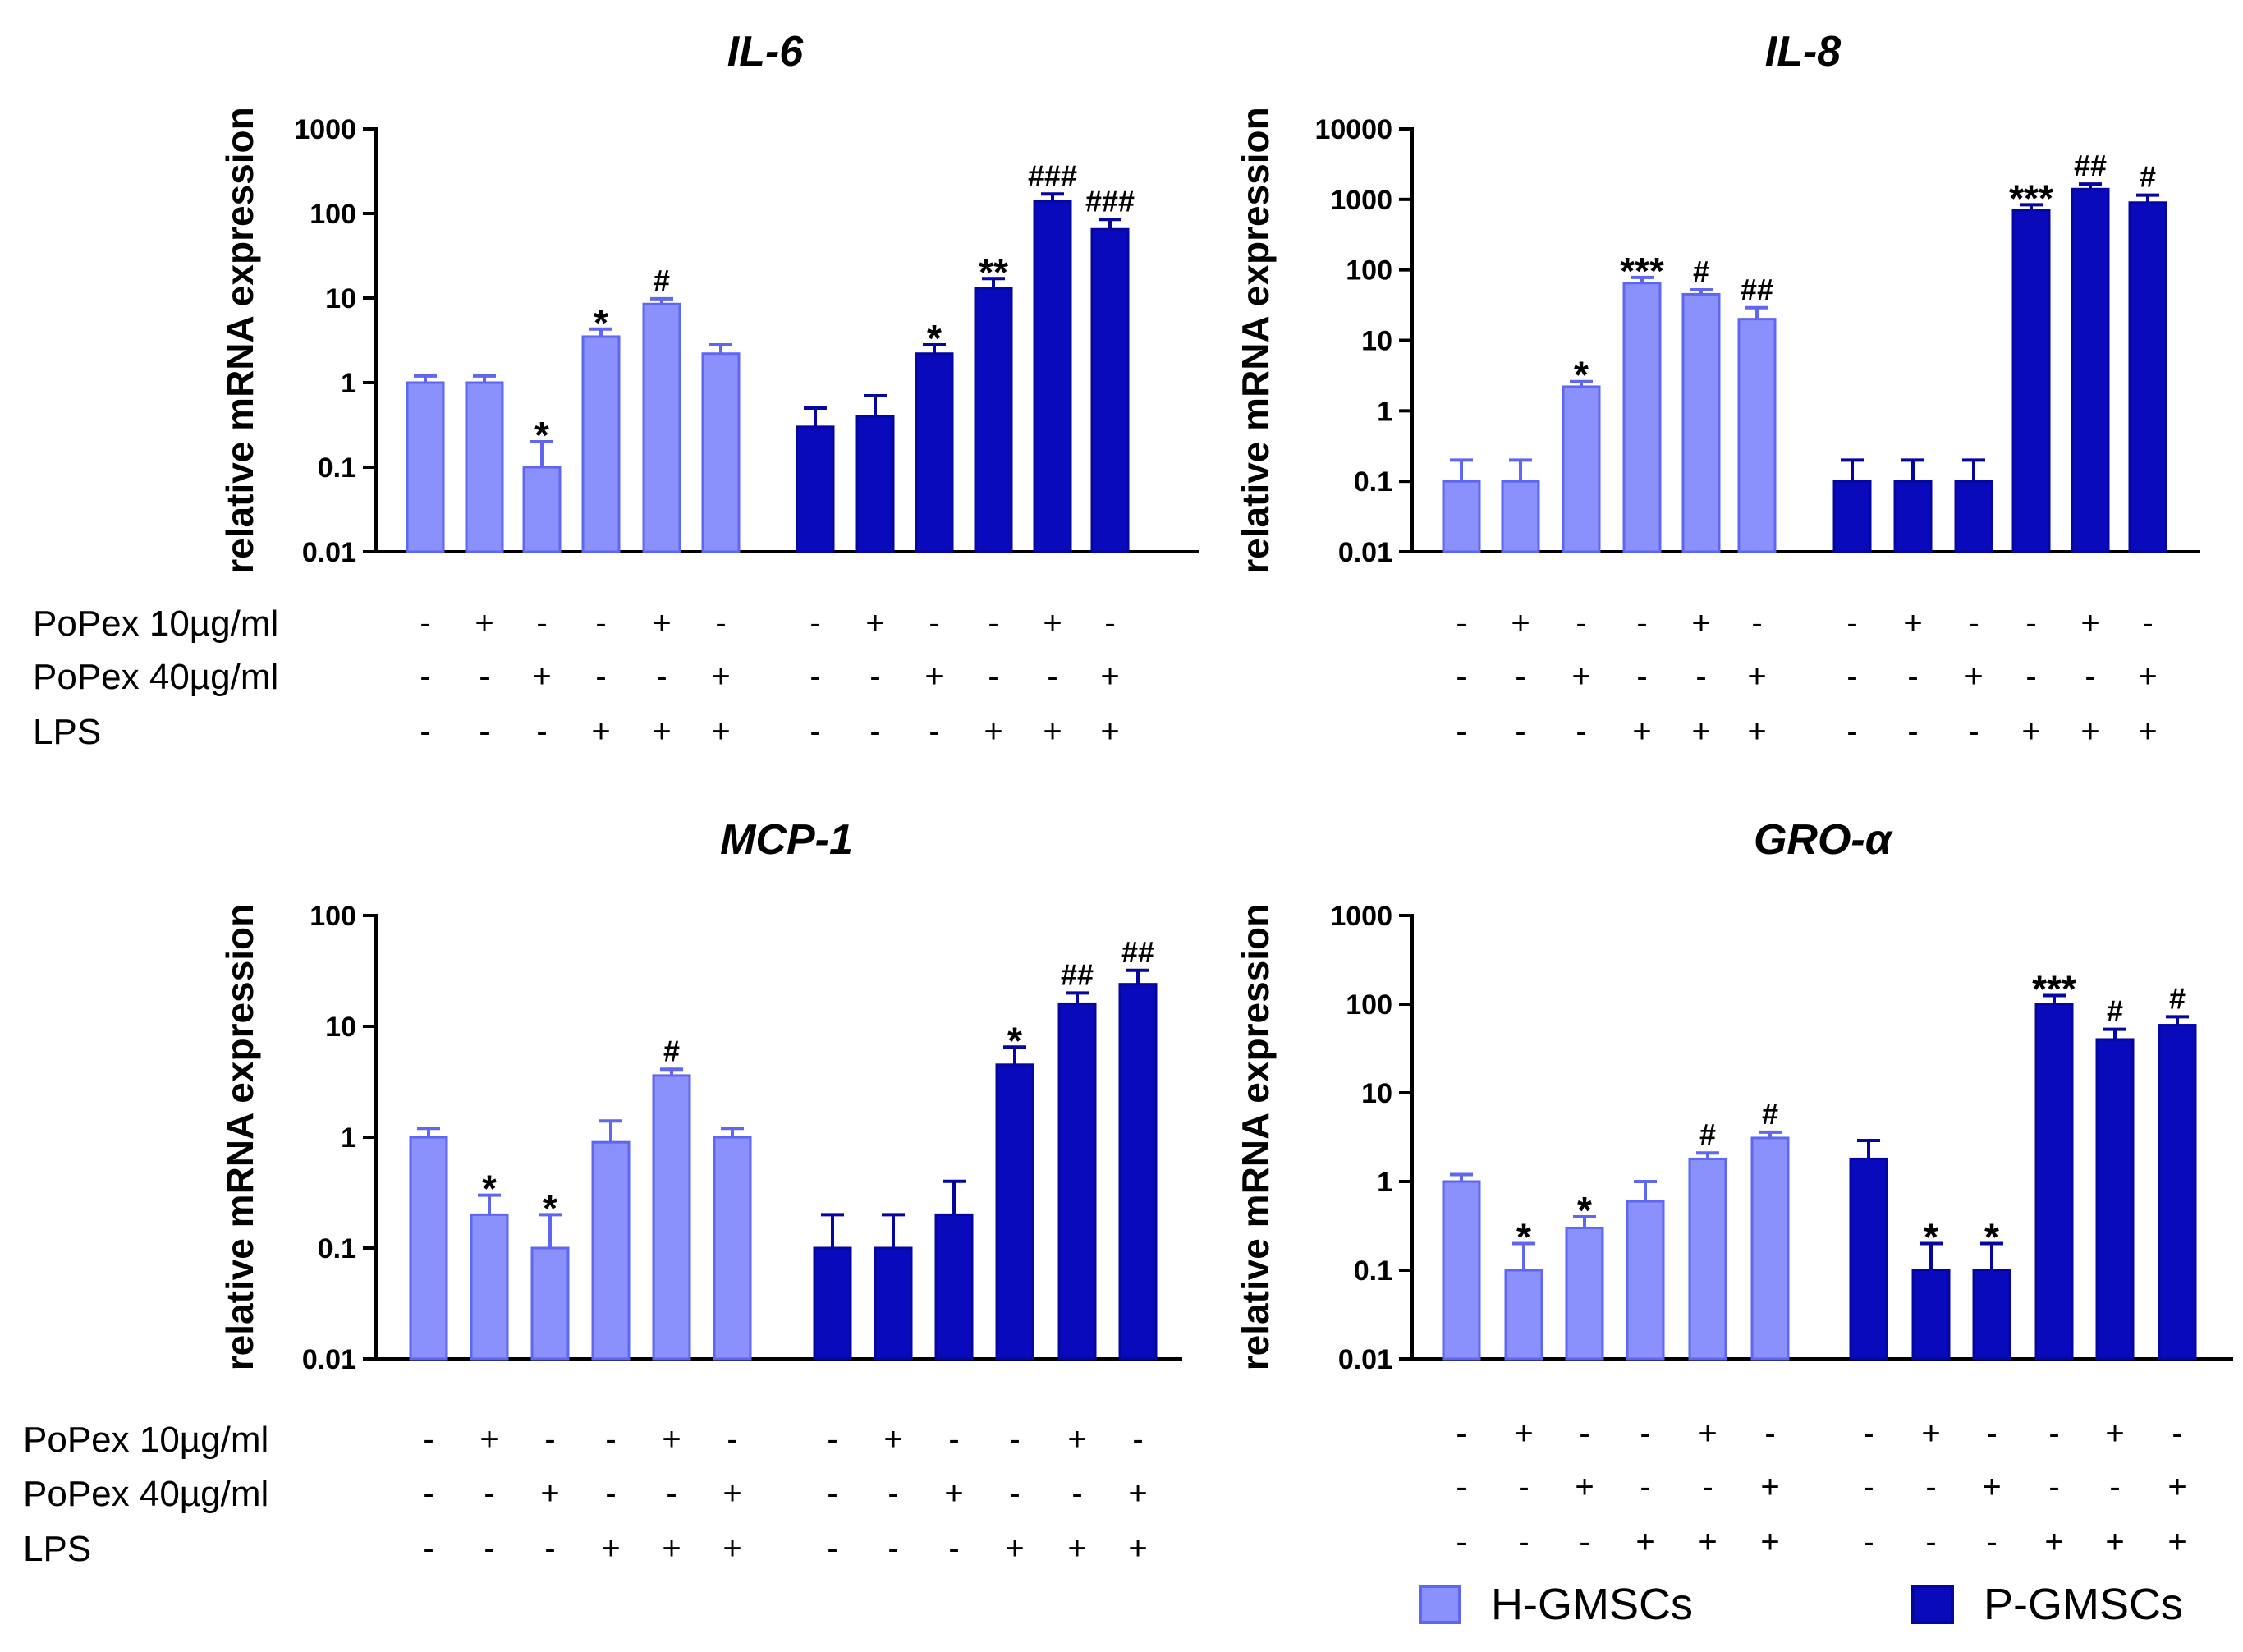 This screenshot has width=2243, height=1652. I want to click on y-tick-label: 0.1, so click(1373, 1271).